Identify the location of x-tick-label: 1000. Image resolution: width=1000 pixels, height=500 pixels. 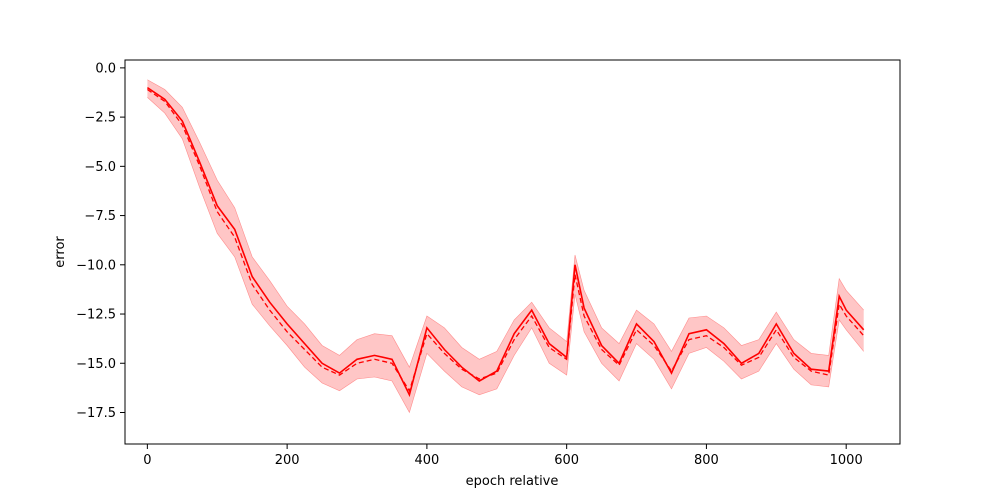
(846, 460).